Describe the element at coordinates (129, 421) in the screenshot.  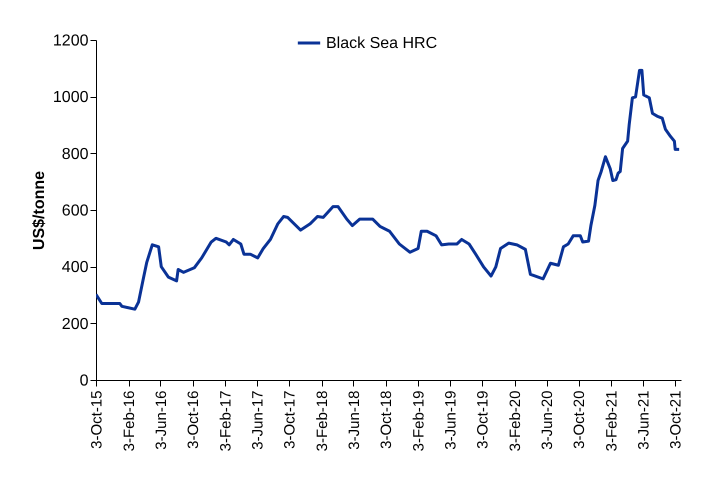
I see `x-tick-label: 3-Feb-16` at that location.